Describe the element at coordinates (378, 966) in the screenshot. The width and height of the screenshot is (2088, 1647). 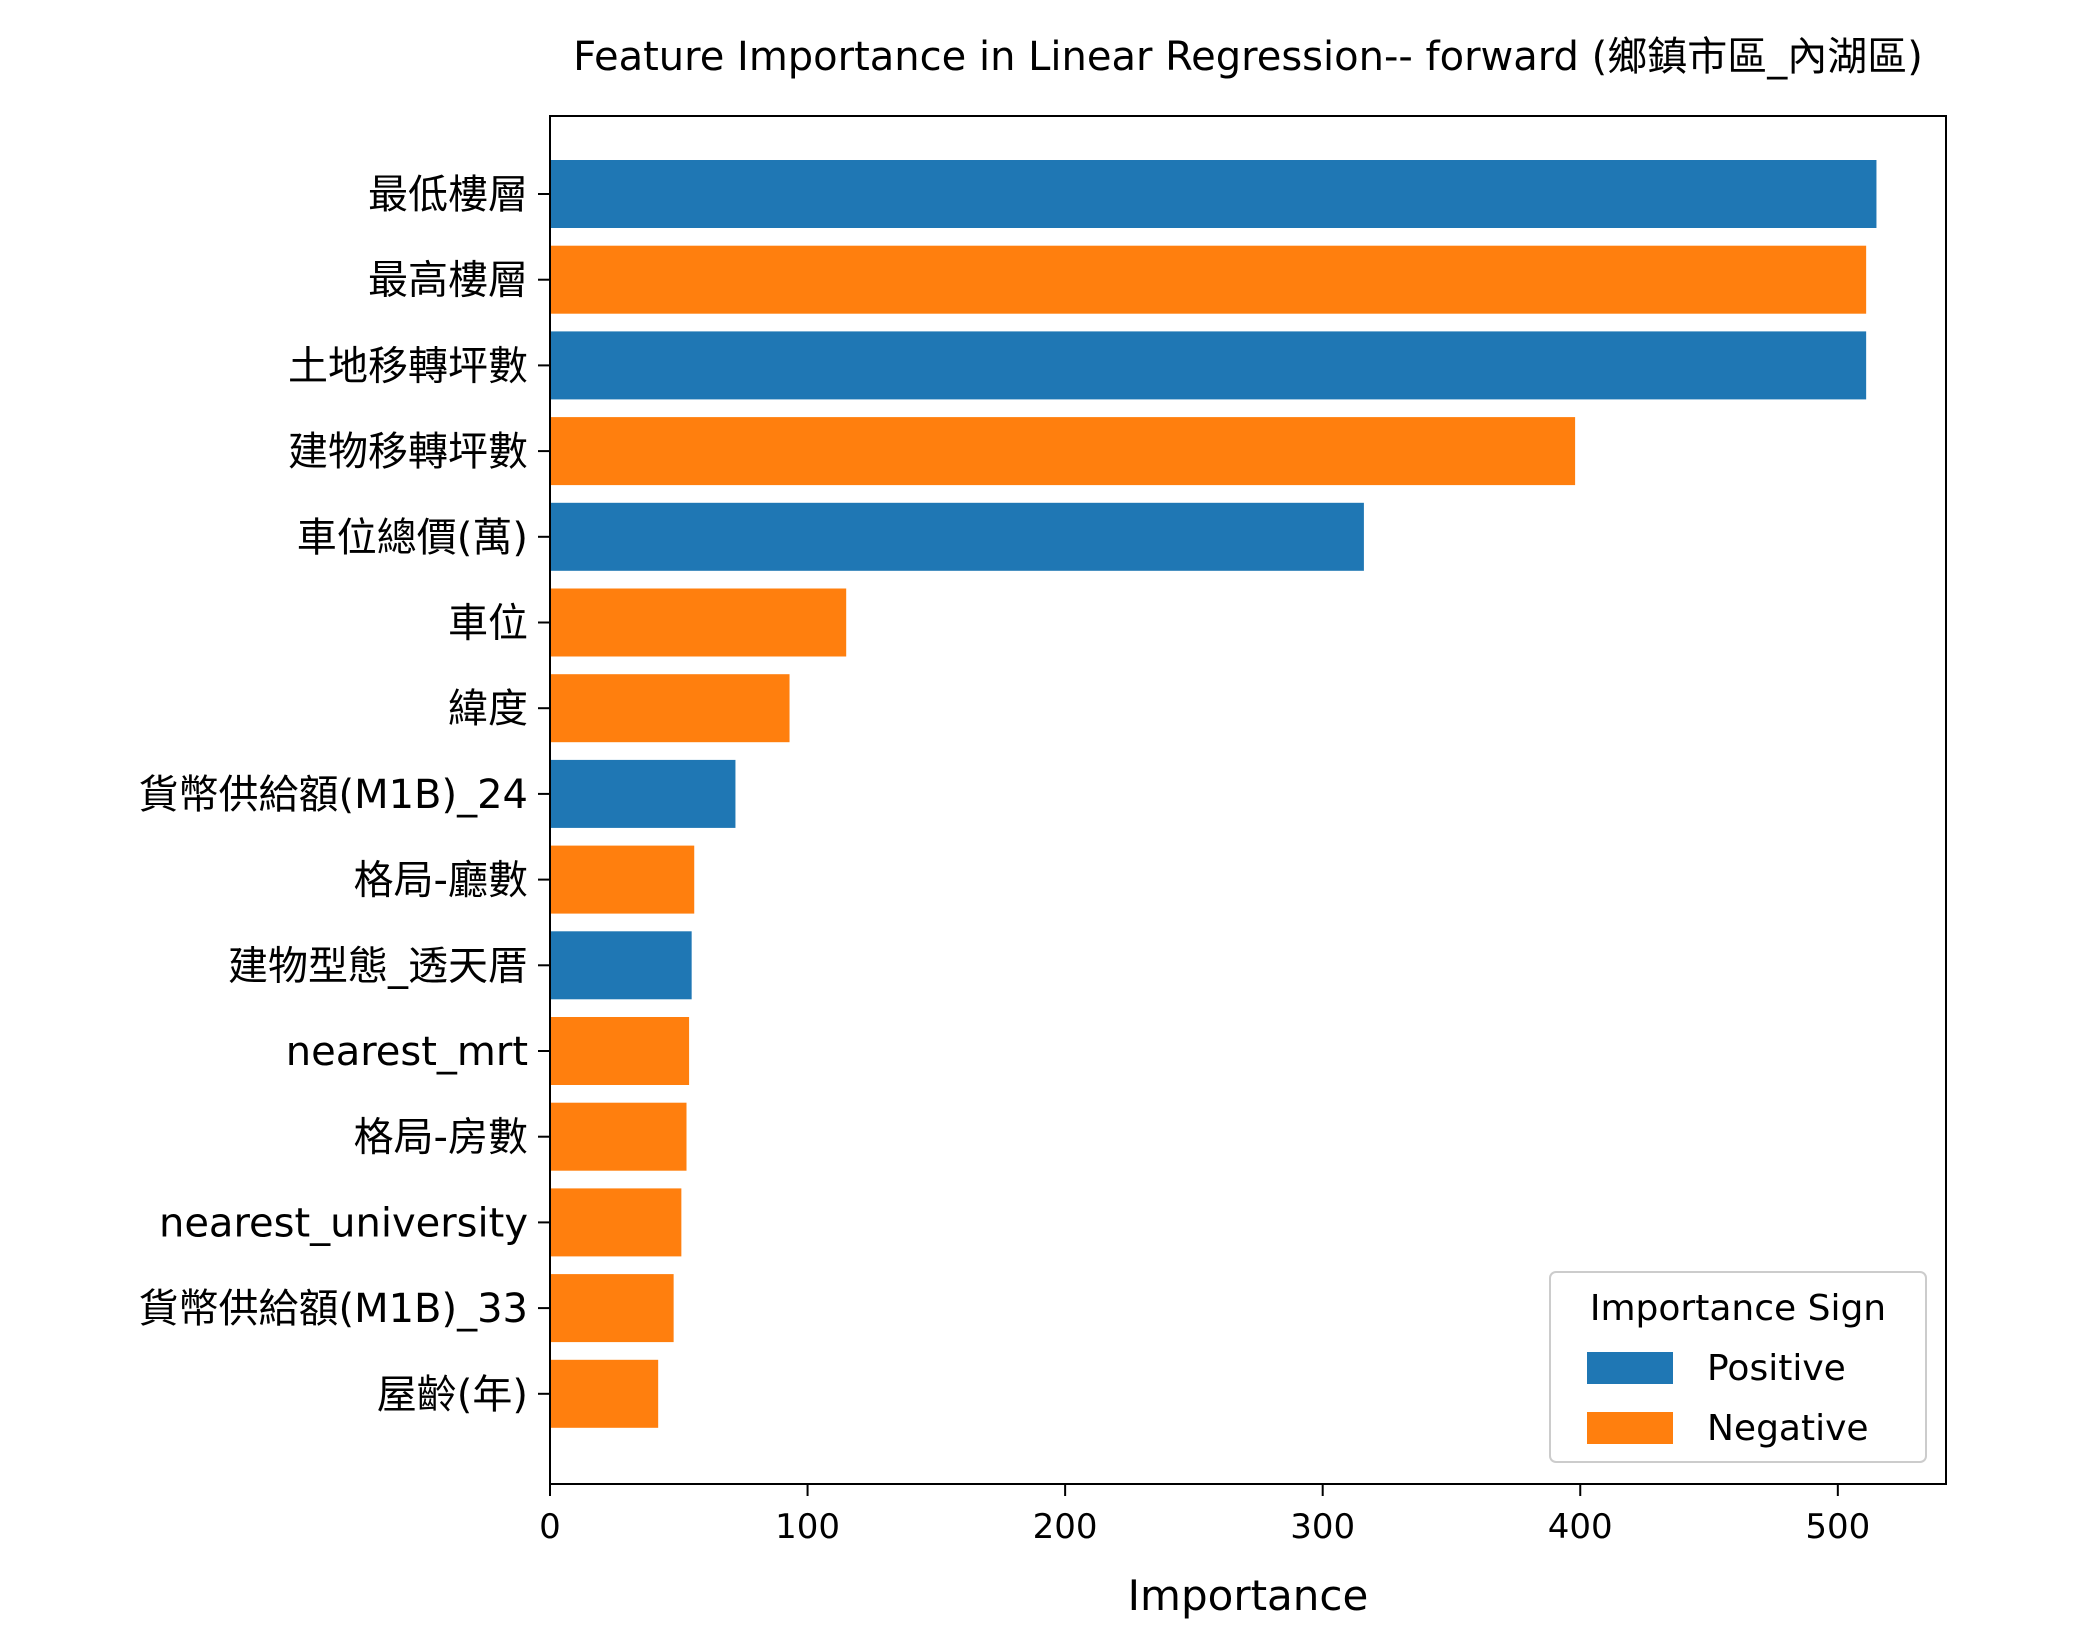
I see `y-tick-label-9: 建物型態_透天厝` at that location.